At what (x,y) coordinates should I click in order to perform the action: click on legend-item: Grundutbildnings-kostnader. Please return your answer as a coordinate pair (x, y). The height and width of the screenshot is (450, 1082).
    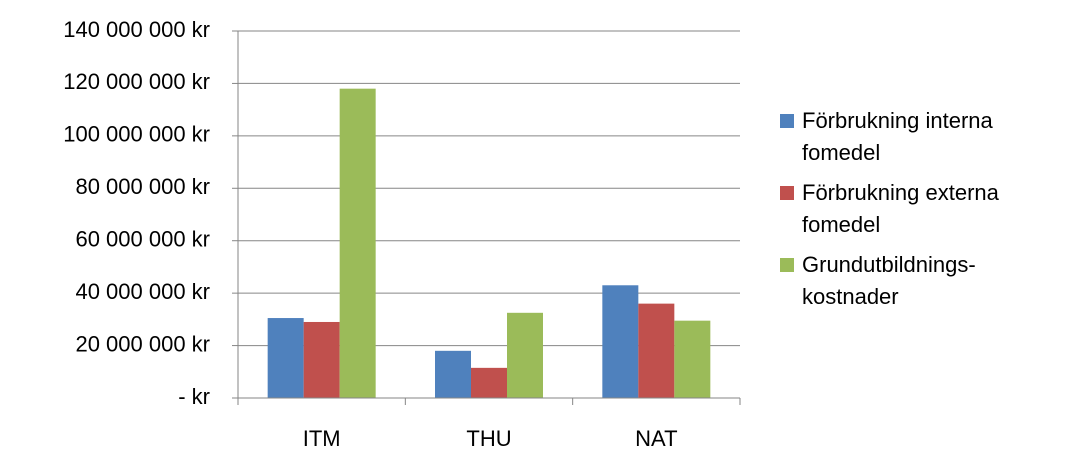
    Looking at the image, I should click on (915, 281).